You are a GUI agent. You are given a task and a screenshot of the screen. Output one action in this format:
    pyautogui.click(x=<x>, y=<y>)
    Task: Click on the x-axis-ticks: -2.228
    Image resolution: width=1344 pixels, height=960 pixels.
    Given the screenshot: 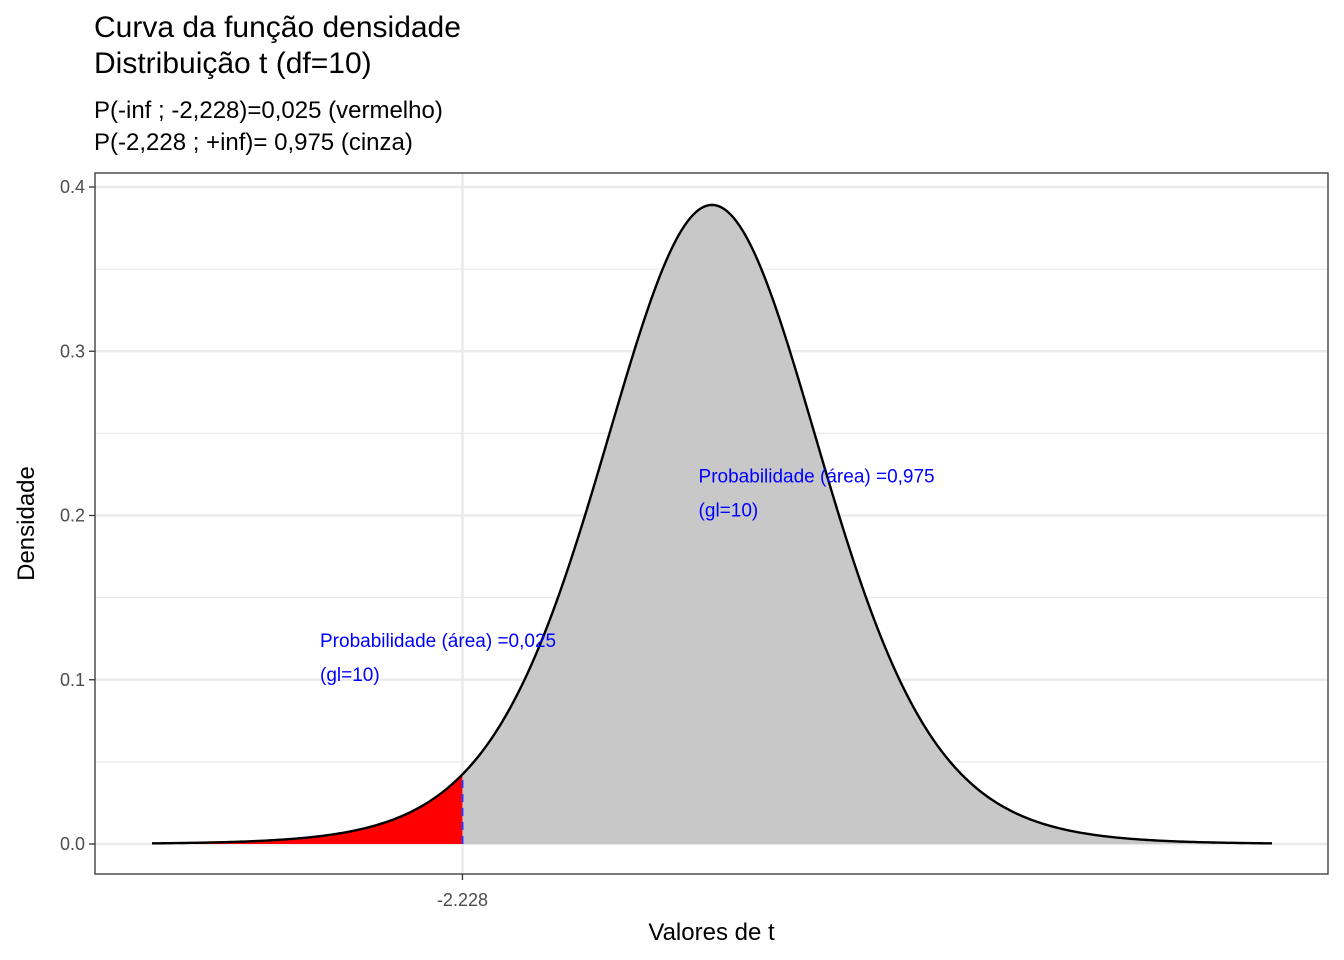 What is the action you would take?
    pyautogui.click(x=462, y=892)
    